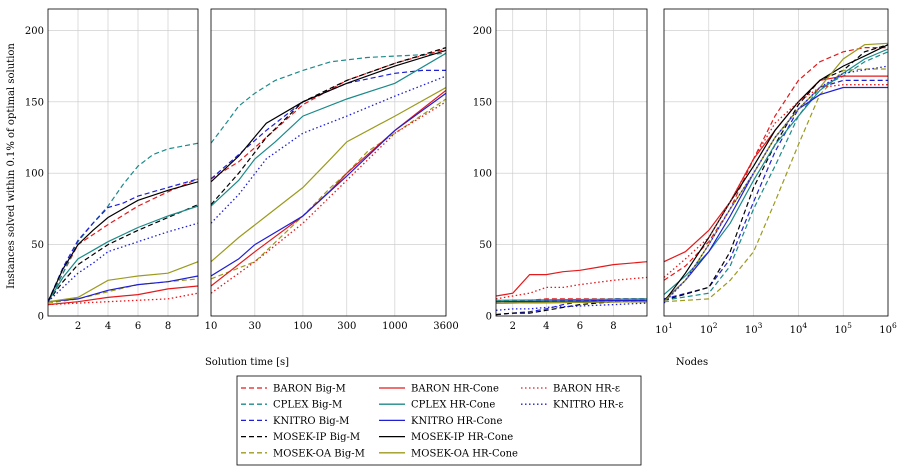 Image resolution: width=901 pixels, height=469 pixels. What do you see at coordinates (843, 328) in the screenshot?
I see `x-tick-label: 10⁵` at bounding box center [843, 328].